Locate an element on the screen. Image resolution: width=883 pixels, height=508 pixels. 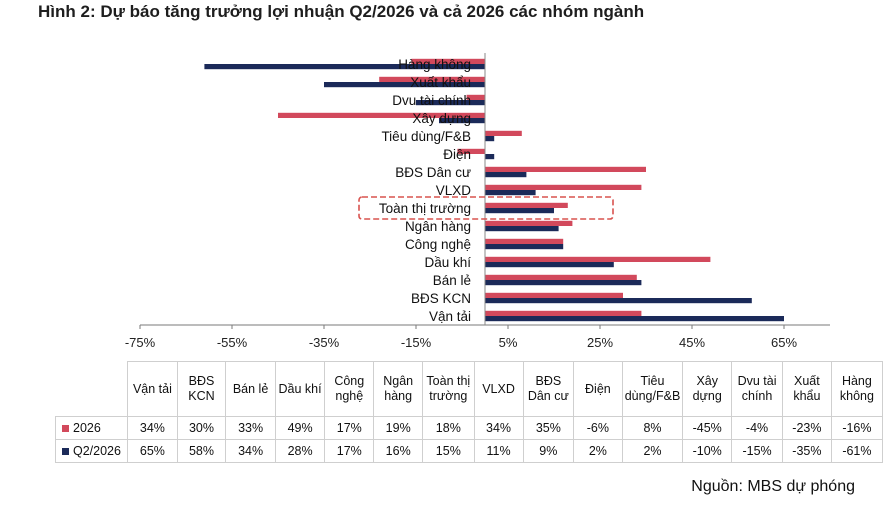
figure-number: Hình 2: is located at coordinates (67, 11).